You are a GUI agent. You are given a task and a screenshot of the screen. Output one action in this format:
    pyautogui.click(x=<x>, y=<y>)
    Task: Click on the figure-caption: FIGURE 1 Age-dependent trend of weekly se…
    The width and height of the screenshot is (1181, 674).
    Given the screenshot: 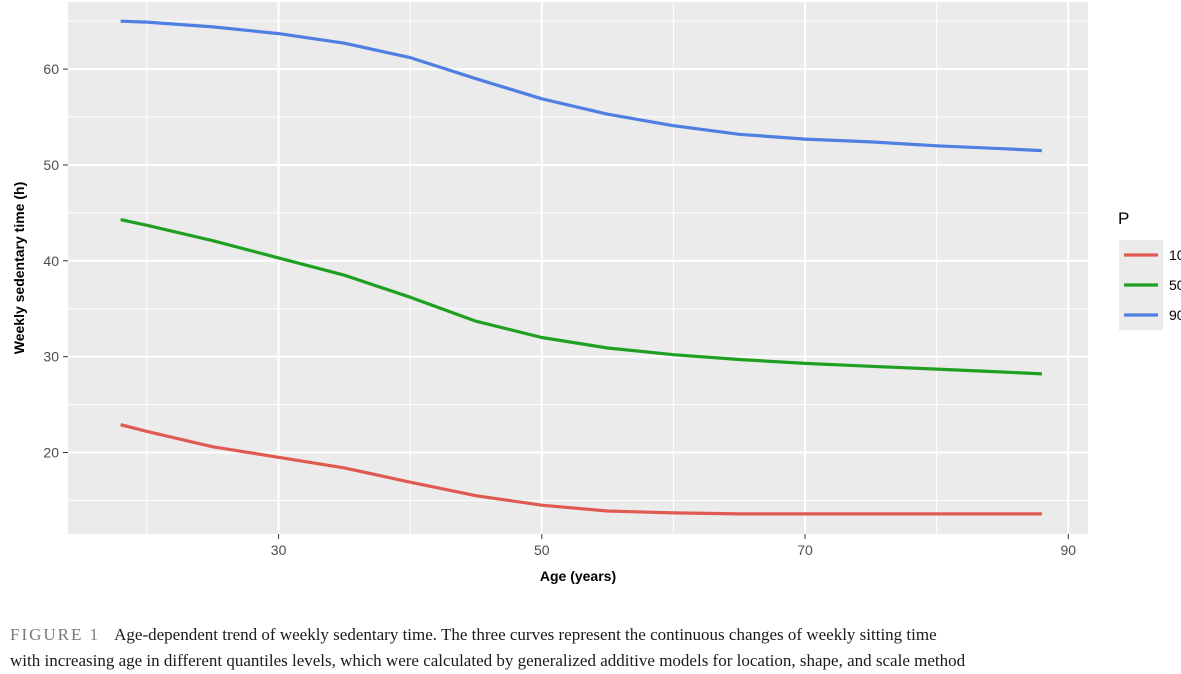 What is the action you would take?
    pyautogui.click(x=594, y=648)
    